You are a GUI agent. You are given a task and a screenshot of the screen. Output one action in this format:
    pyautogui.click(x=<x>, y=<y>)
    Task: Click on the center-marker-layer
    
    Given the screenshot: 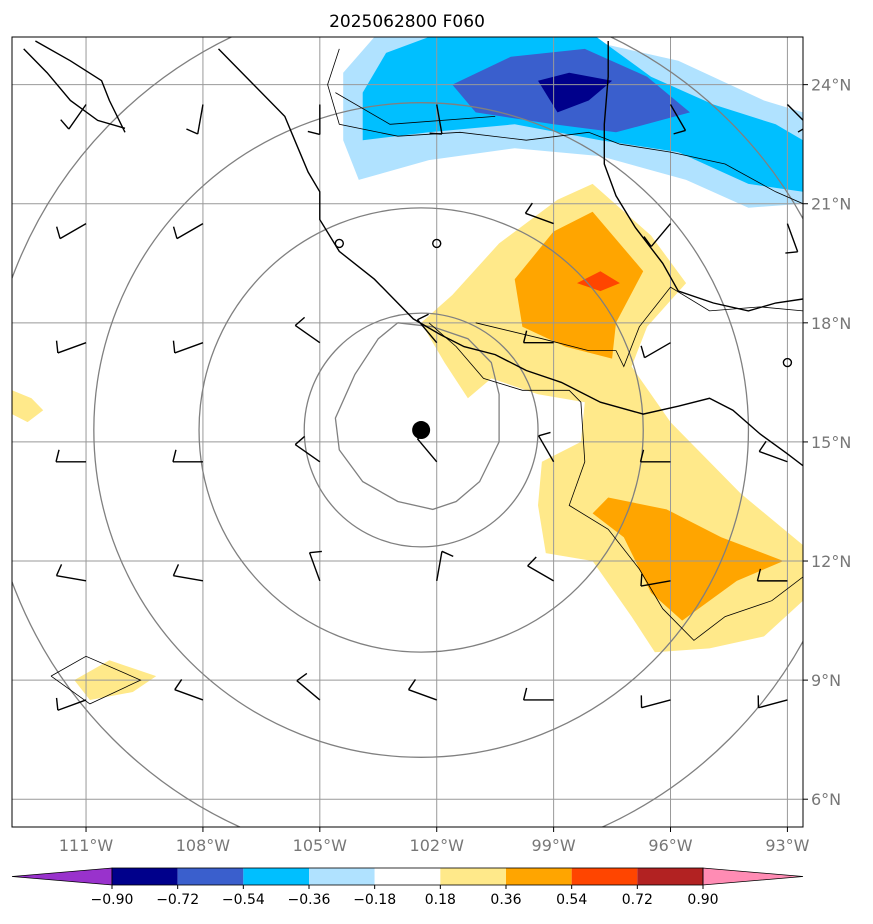 What is the action you would take?
    pyautogui.click(x=421, y=430)
    